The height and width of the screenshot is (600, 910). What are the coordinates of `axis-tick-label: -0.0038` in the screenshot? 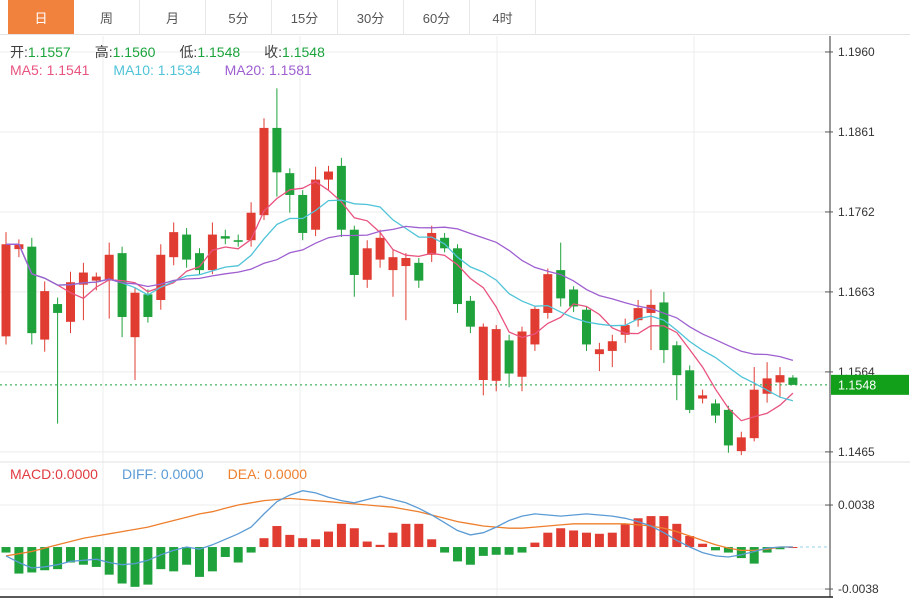 It's located at (858, 589).